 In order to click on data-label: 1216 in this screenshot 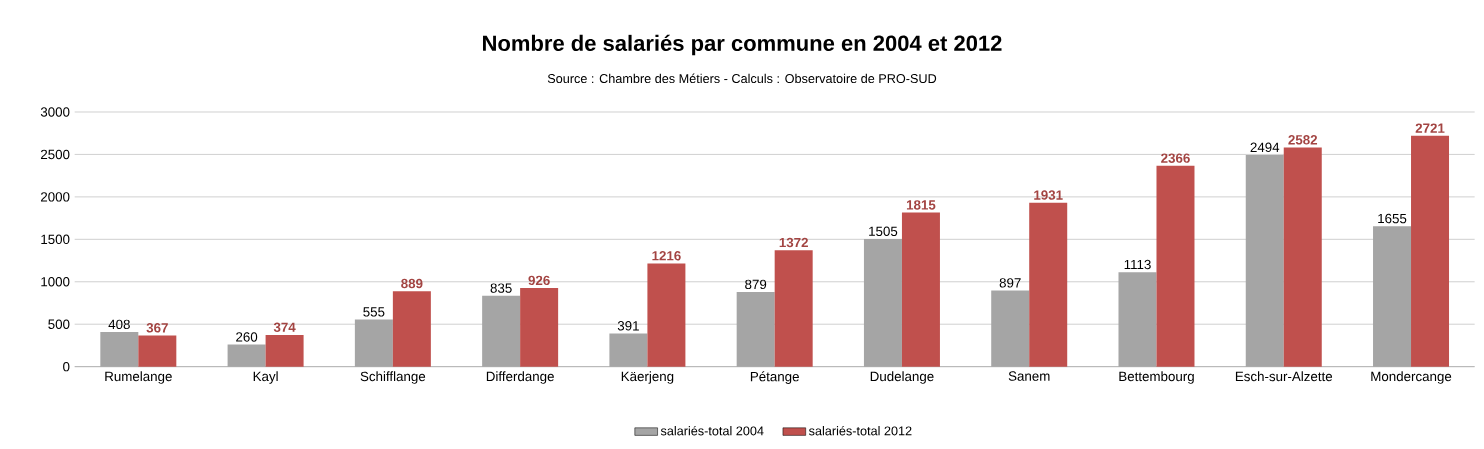, I will do `click(666, 256)`.